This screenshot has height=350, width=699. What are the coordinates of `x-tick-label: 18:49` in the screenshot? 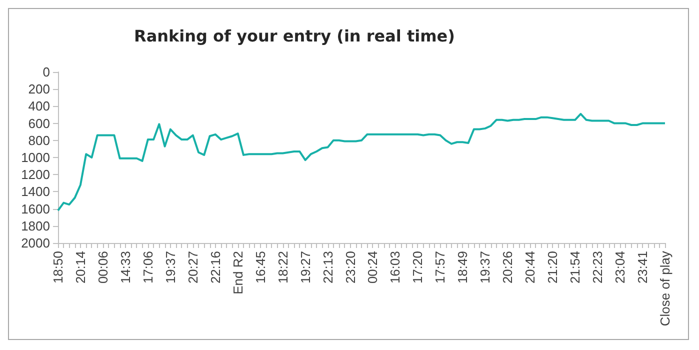 It's located at (462, 267).